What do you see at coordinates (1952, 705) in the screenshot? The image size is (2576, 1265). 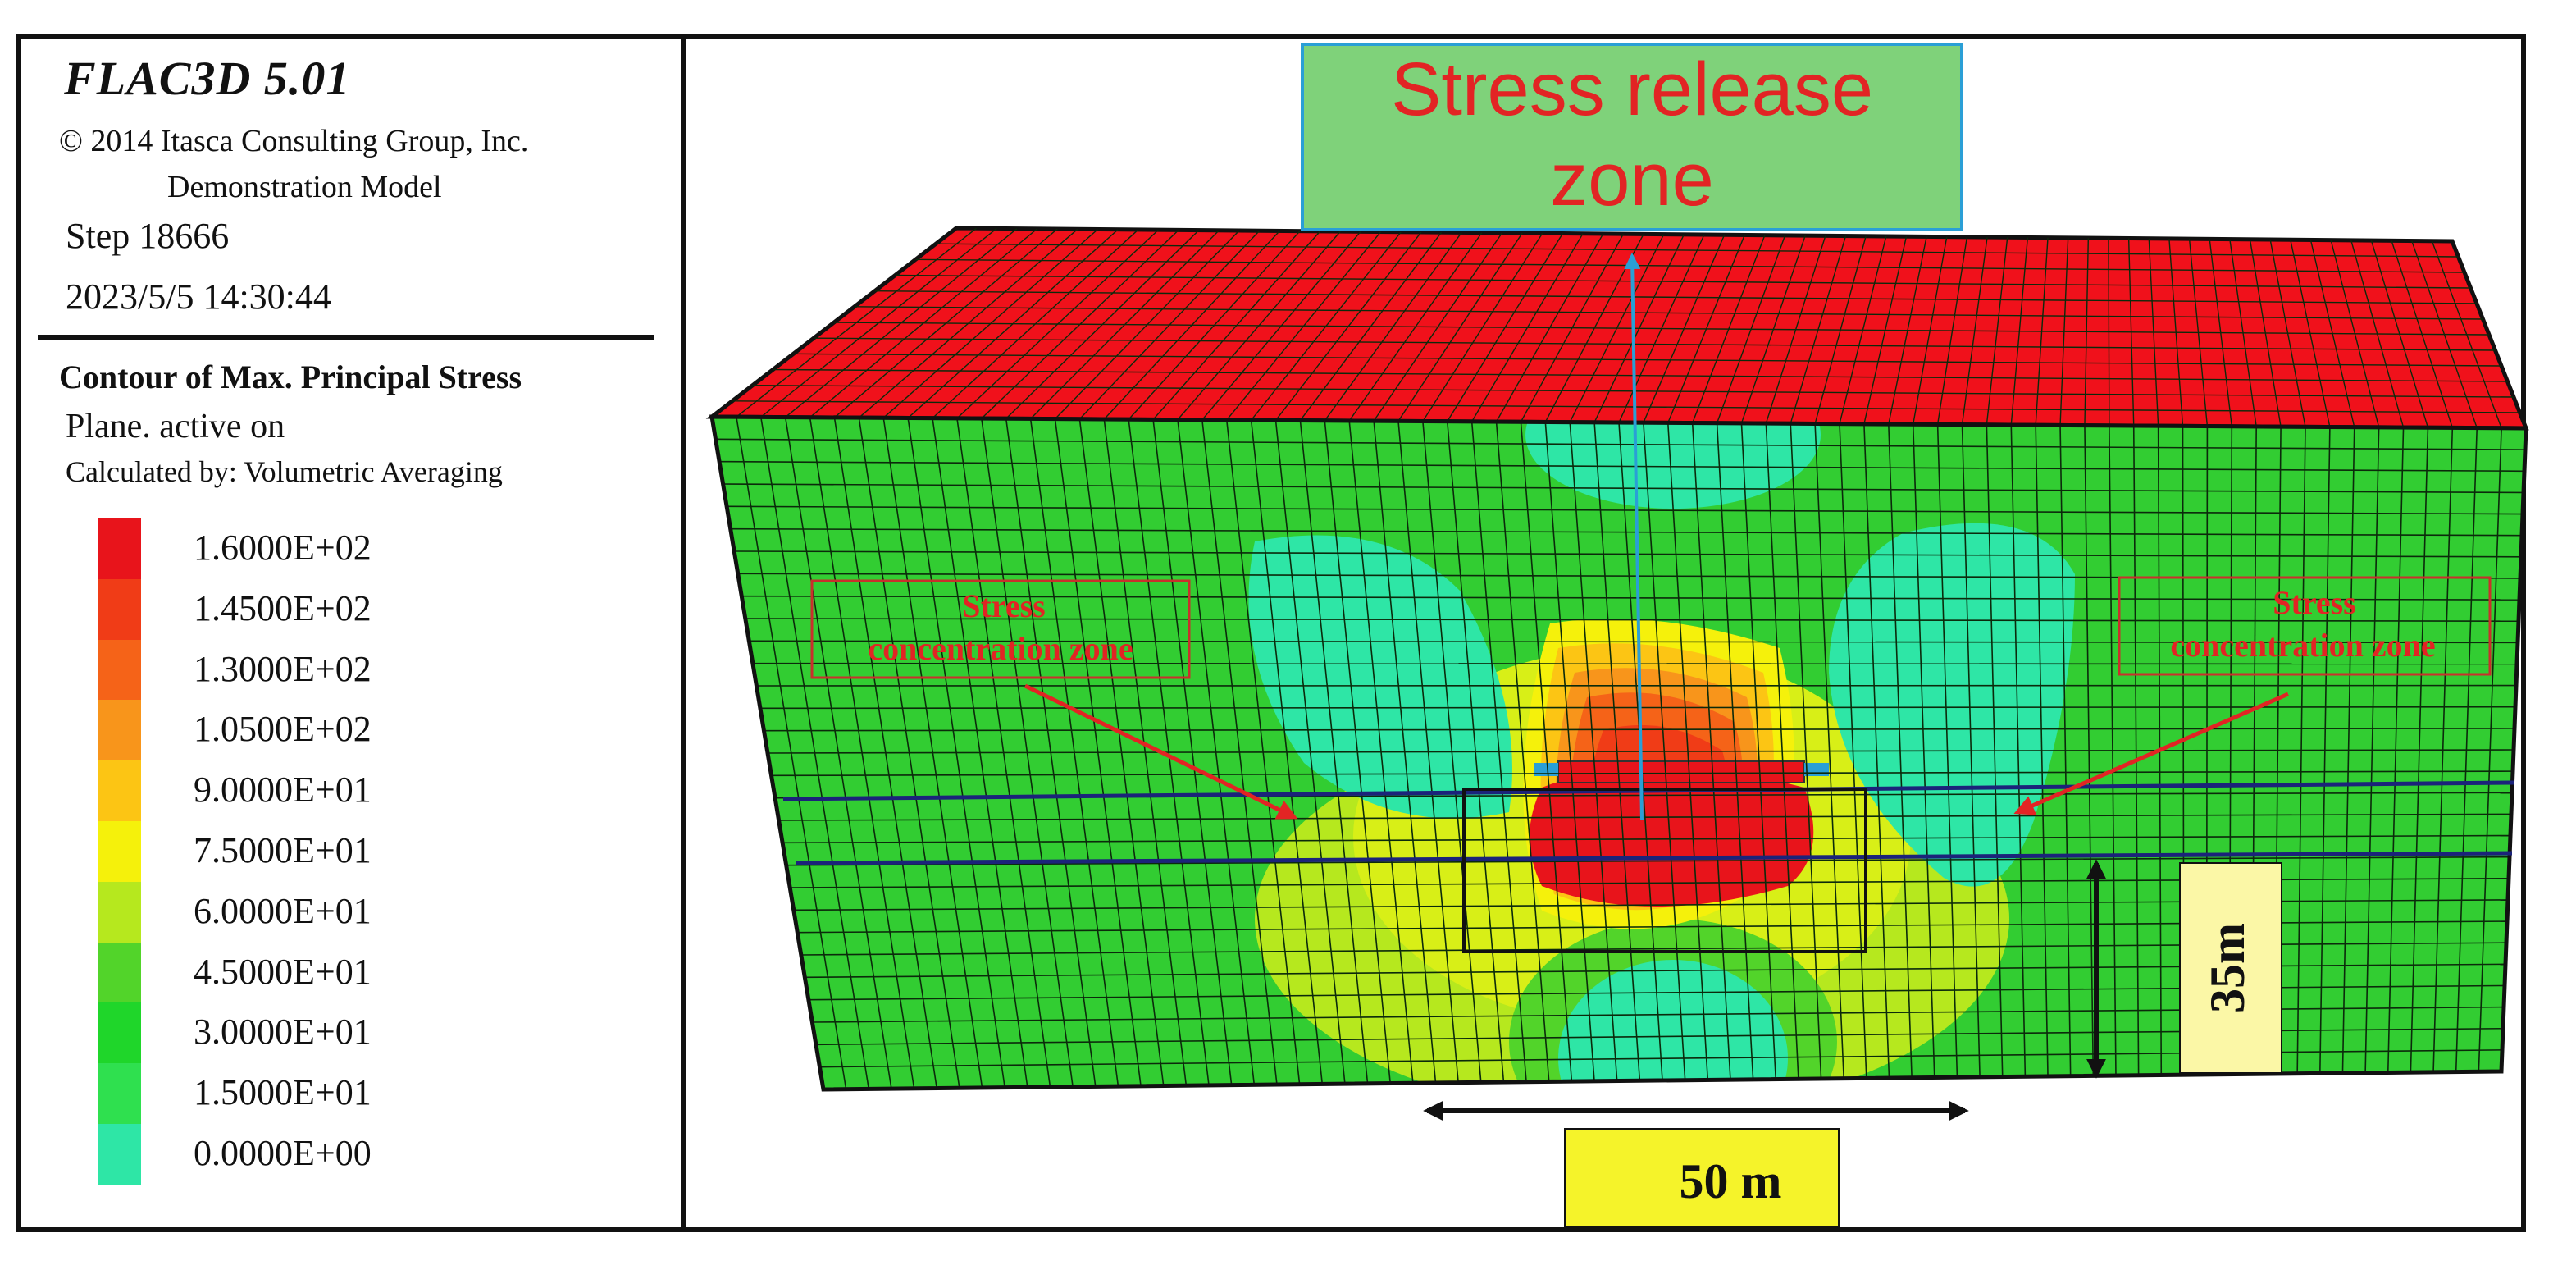 I see `right-cyan-zone` at bounding box center [1952, 705].